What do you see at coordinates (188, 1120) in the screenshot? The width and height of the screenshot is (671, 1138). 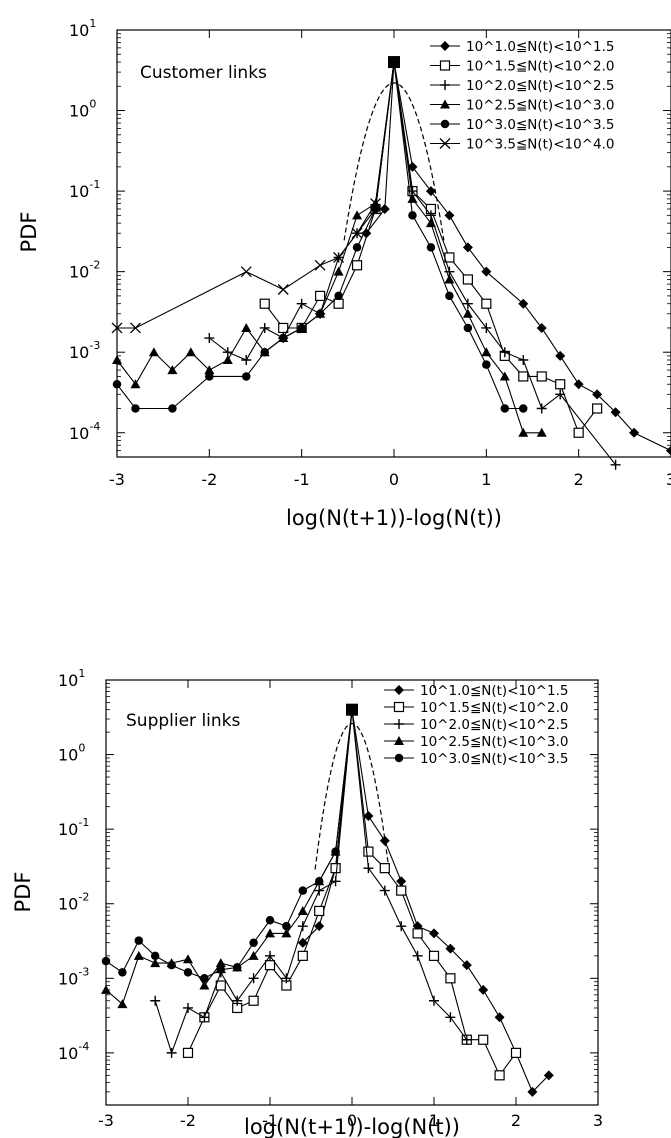 I see `x-tick-label: -2` at bounding box center [188, 1120].